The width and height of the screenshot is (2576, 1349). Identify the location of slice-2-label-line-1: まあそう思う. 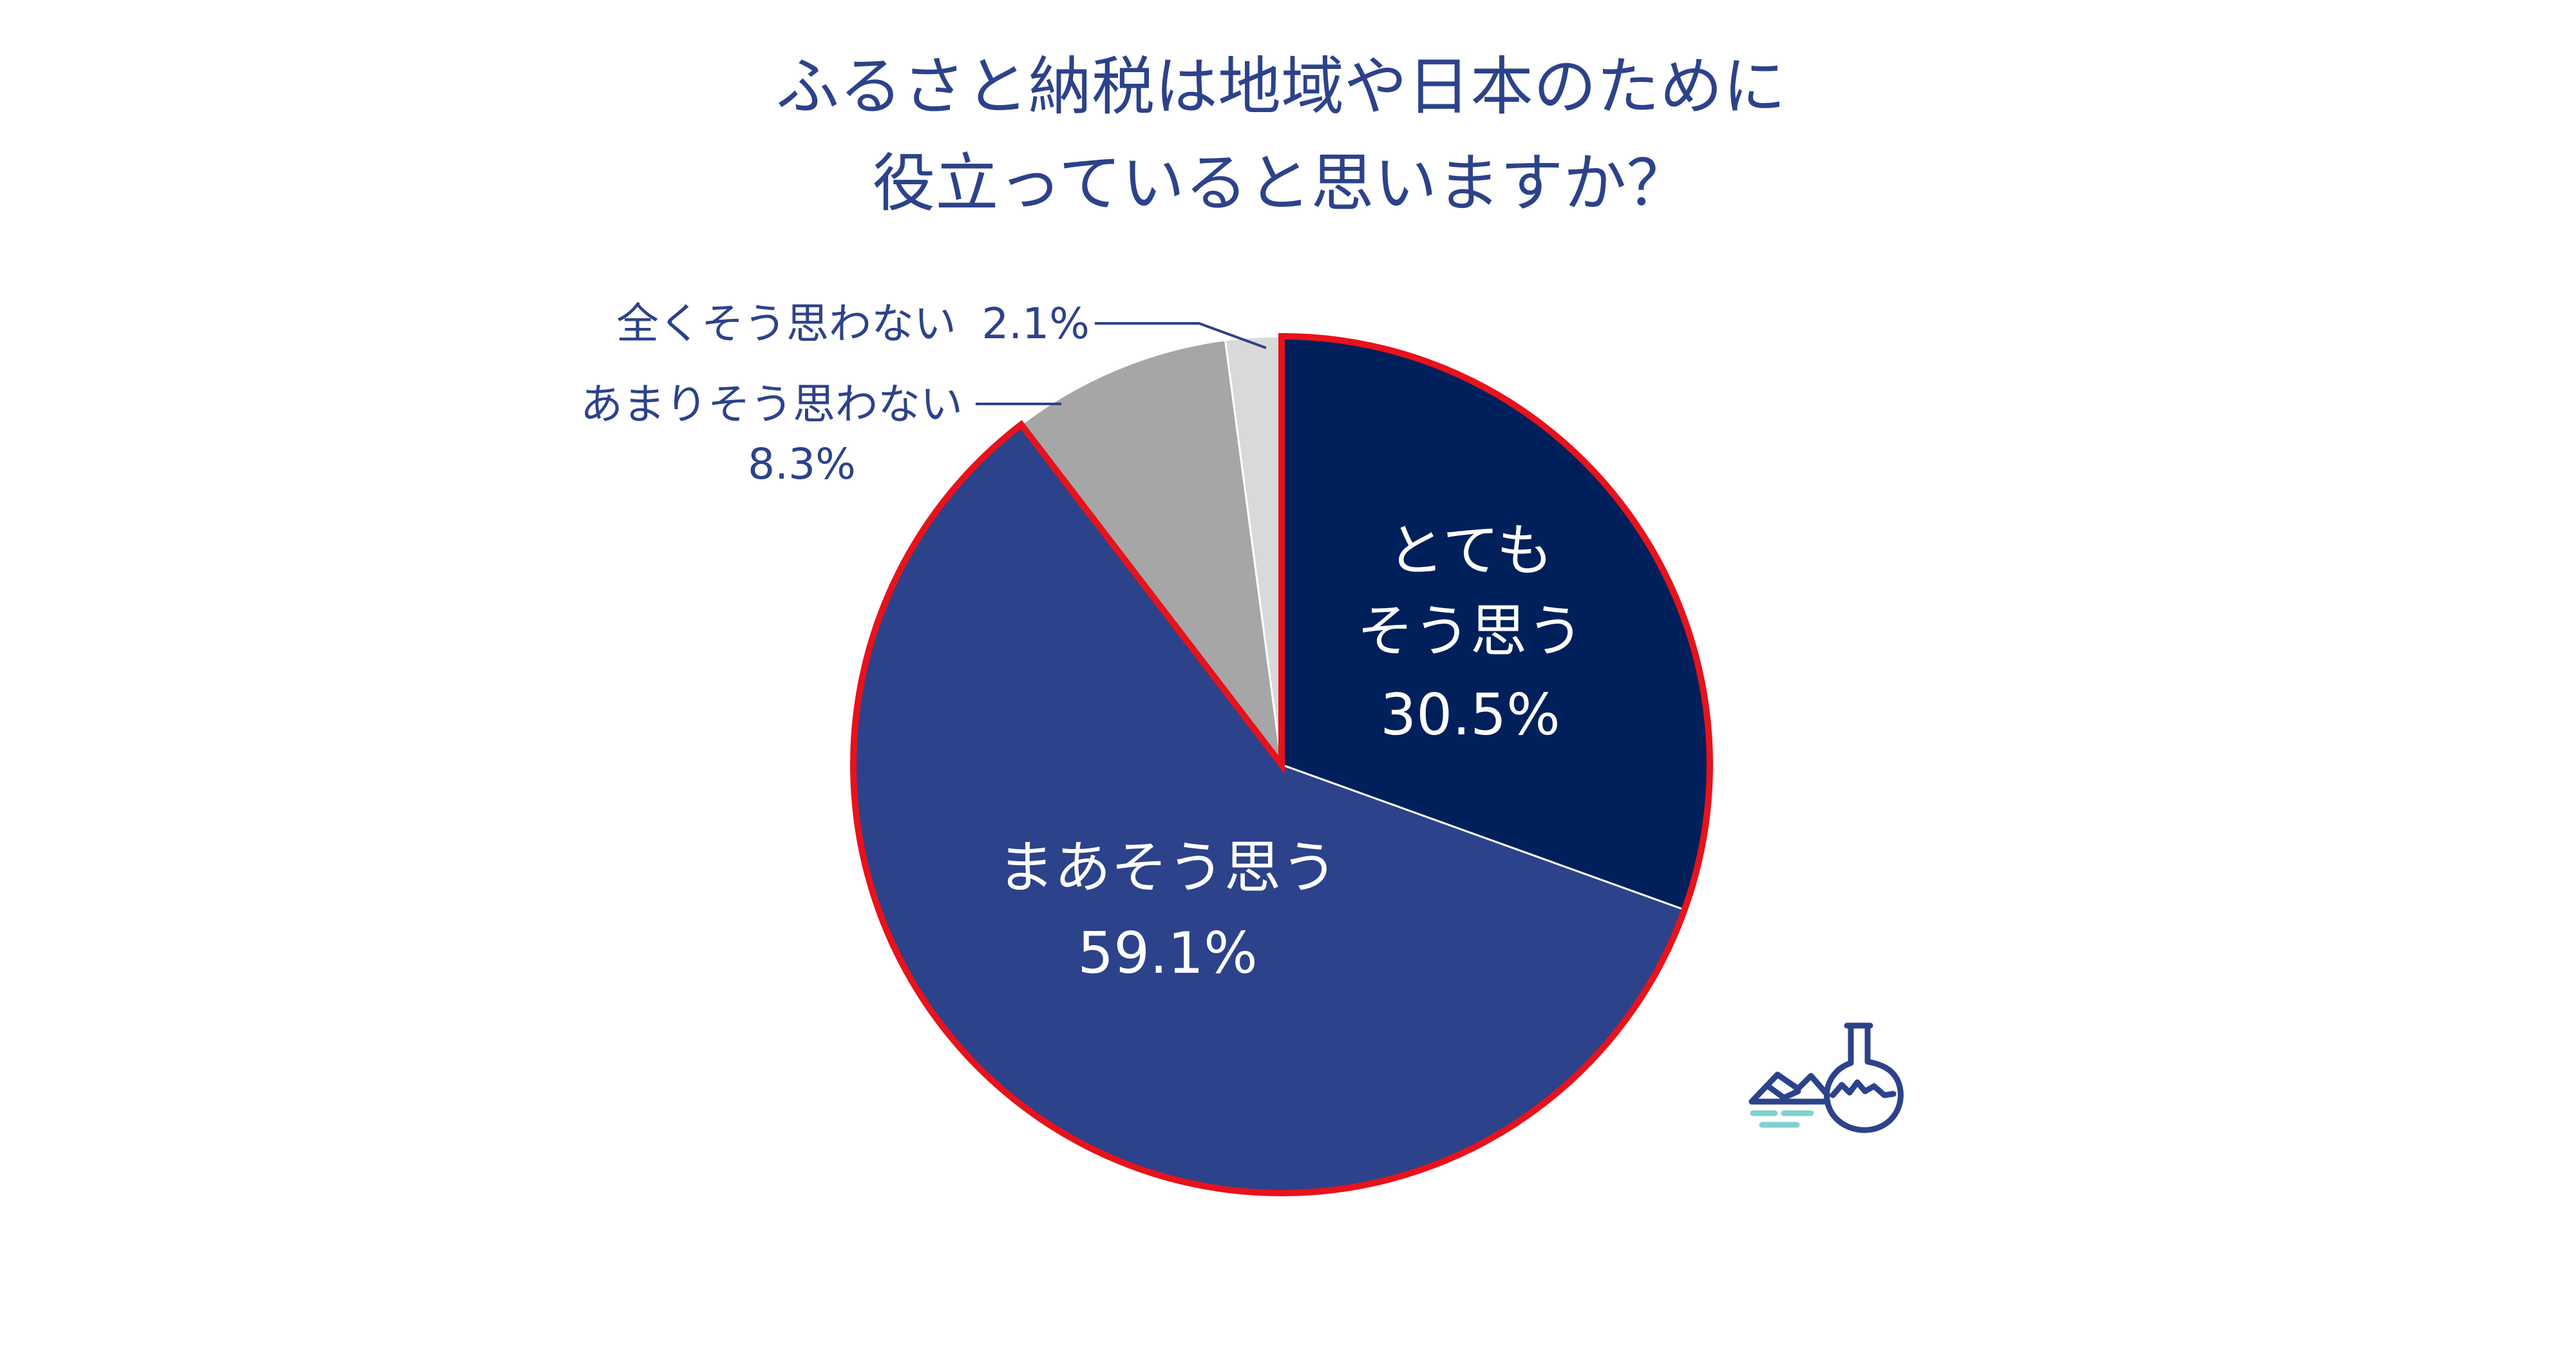
(1168, 867).